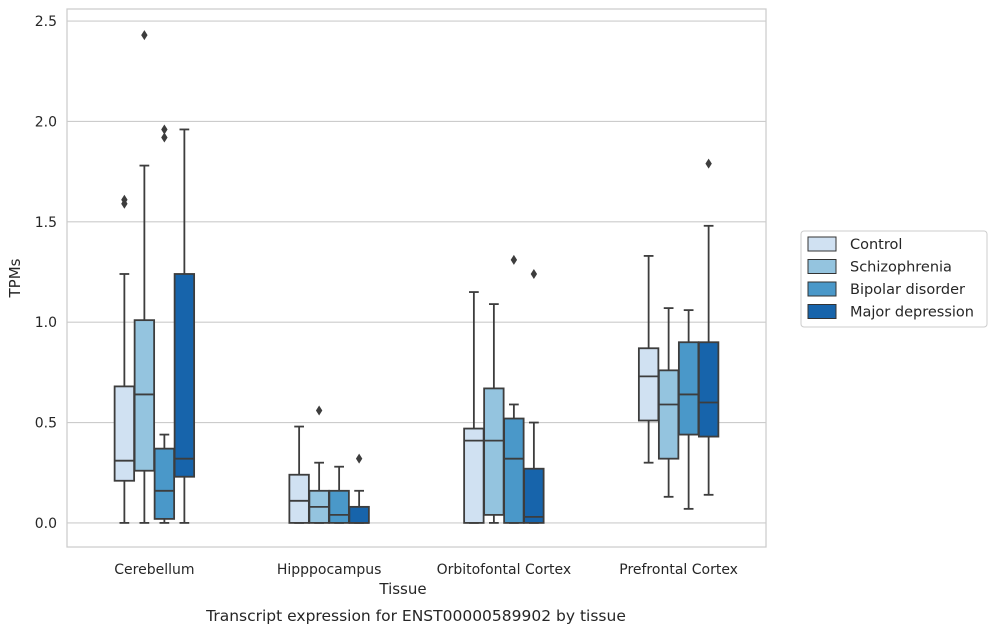 This screenshot has width=997, height=634. What do you see at coordinates (46, 223) in the screenshot?
I see `y-tick-label: 1.5` at bounding box center [46, 223].